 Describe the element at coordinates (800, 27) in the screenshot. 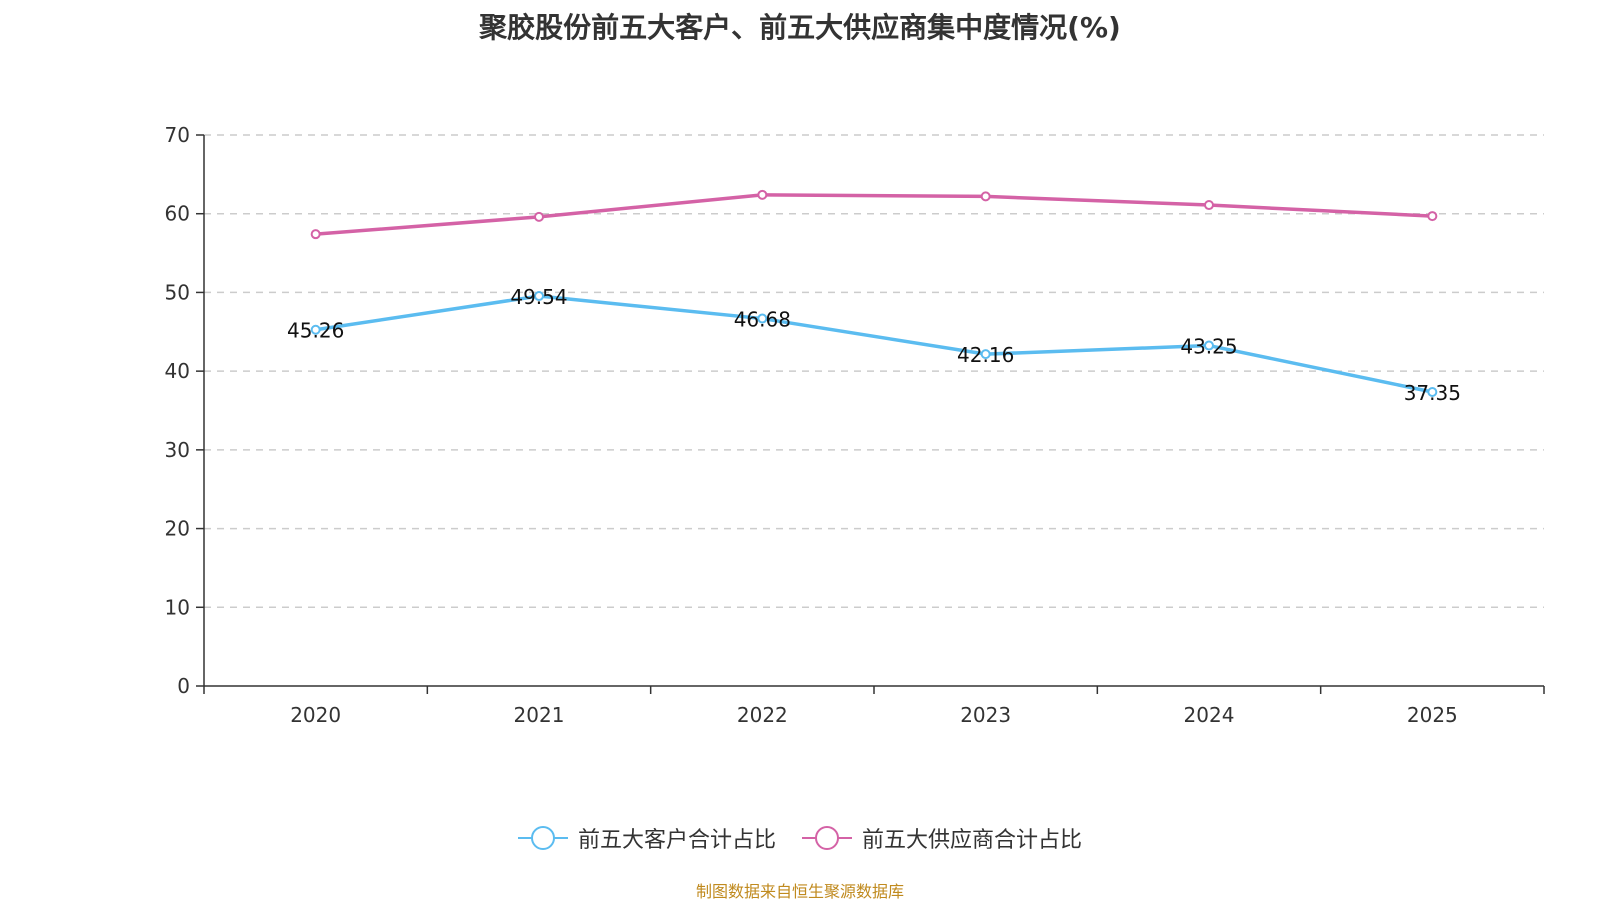

I see `chart-title: 聚胶股份前五大客户、前五大供应商集中度情况(%)` at that location.